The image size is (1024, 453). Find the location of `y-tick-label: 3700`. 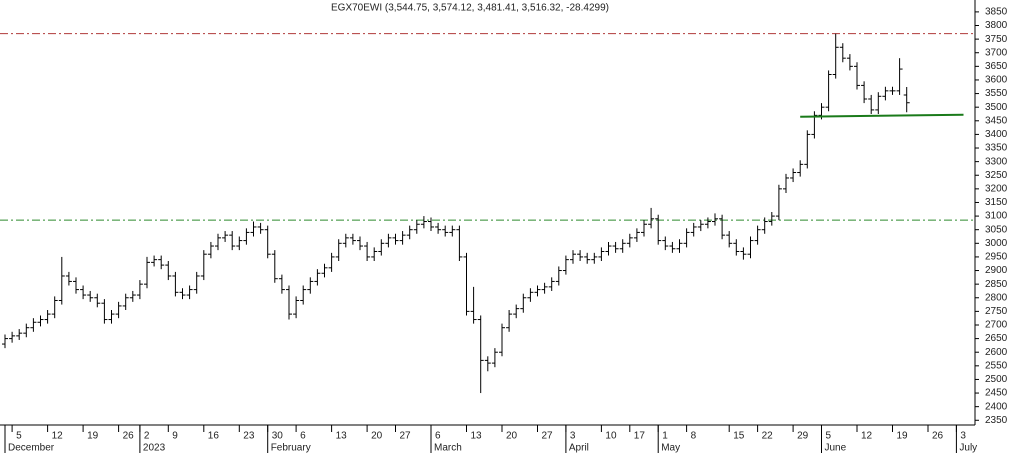

y-tick-label: 3700 is located at coordinates (996, 52).